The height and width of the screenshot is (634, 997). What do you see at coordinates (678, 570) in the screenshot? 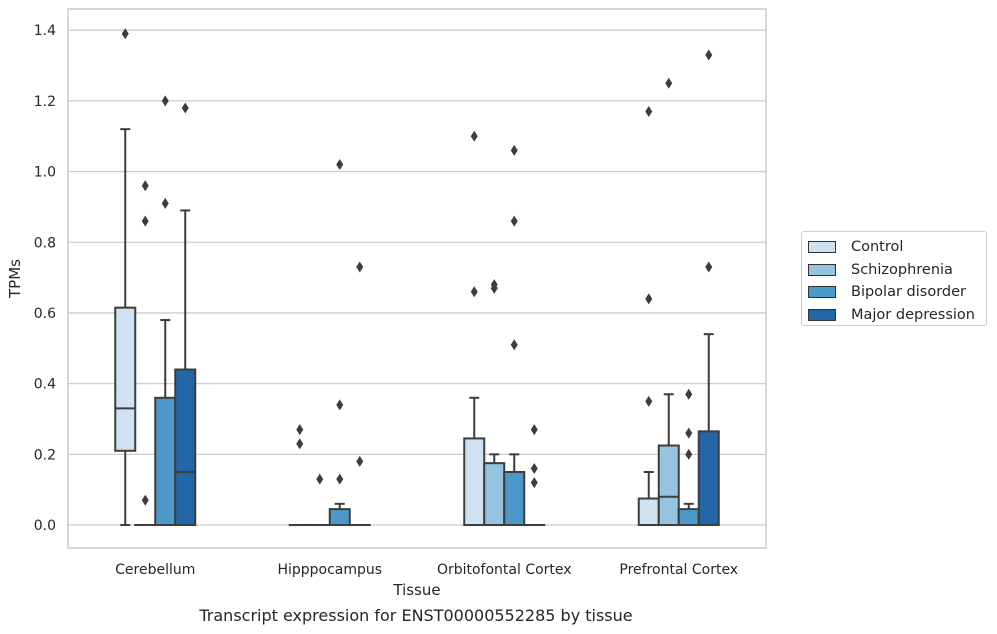
I see `x-tick-label: Prefrontal Cortex` at bounding box center [678, 570].